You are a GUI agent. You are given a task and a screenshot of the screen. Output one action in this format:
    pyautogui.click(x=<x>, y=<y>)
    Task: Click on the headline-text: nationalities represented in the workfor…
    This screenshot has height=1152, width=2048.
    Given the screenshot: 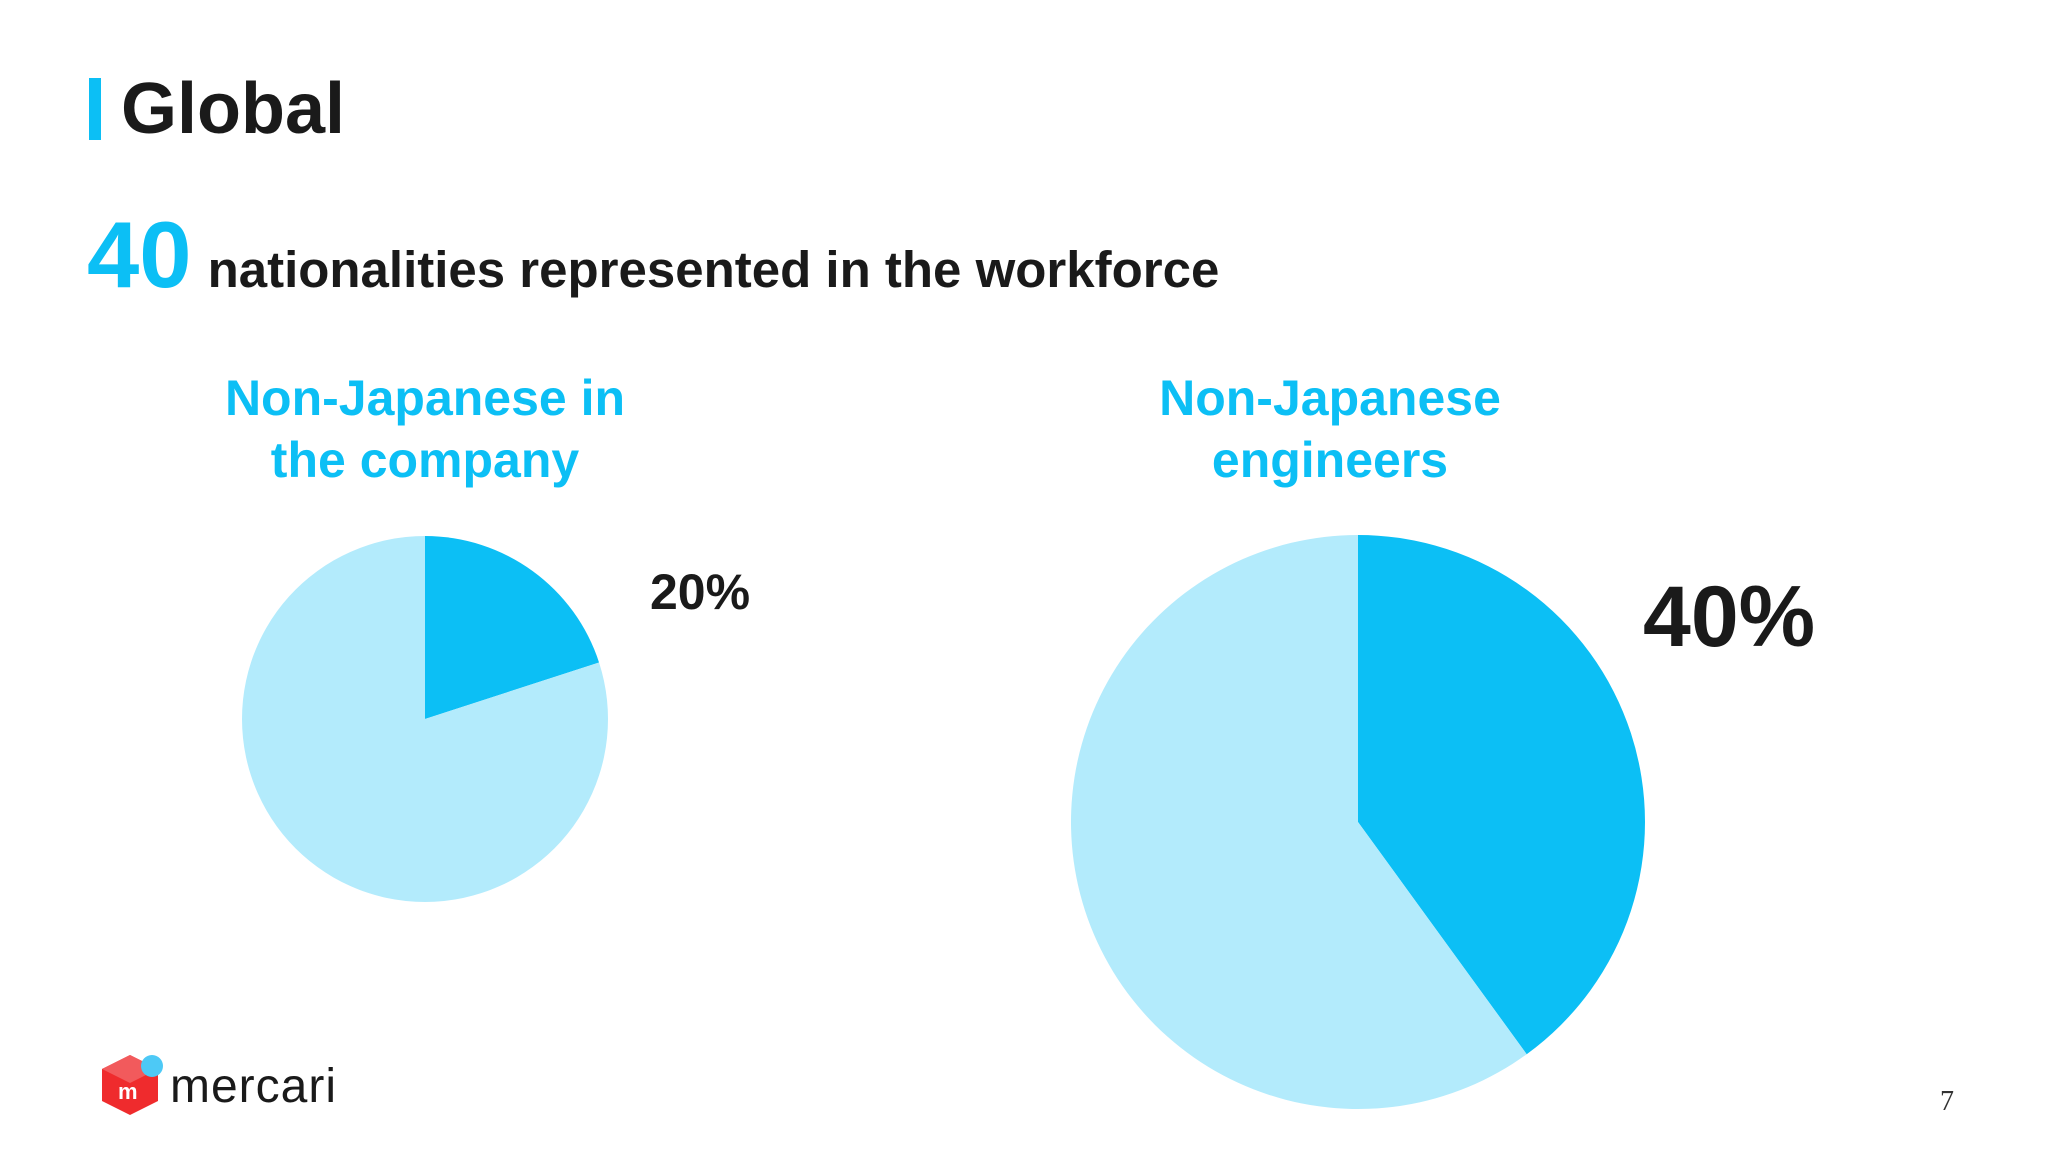 What is the action you would take?
    pyautogui.click(x=713, y=269)
    